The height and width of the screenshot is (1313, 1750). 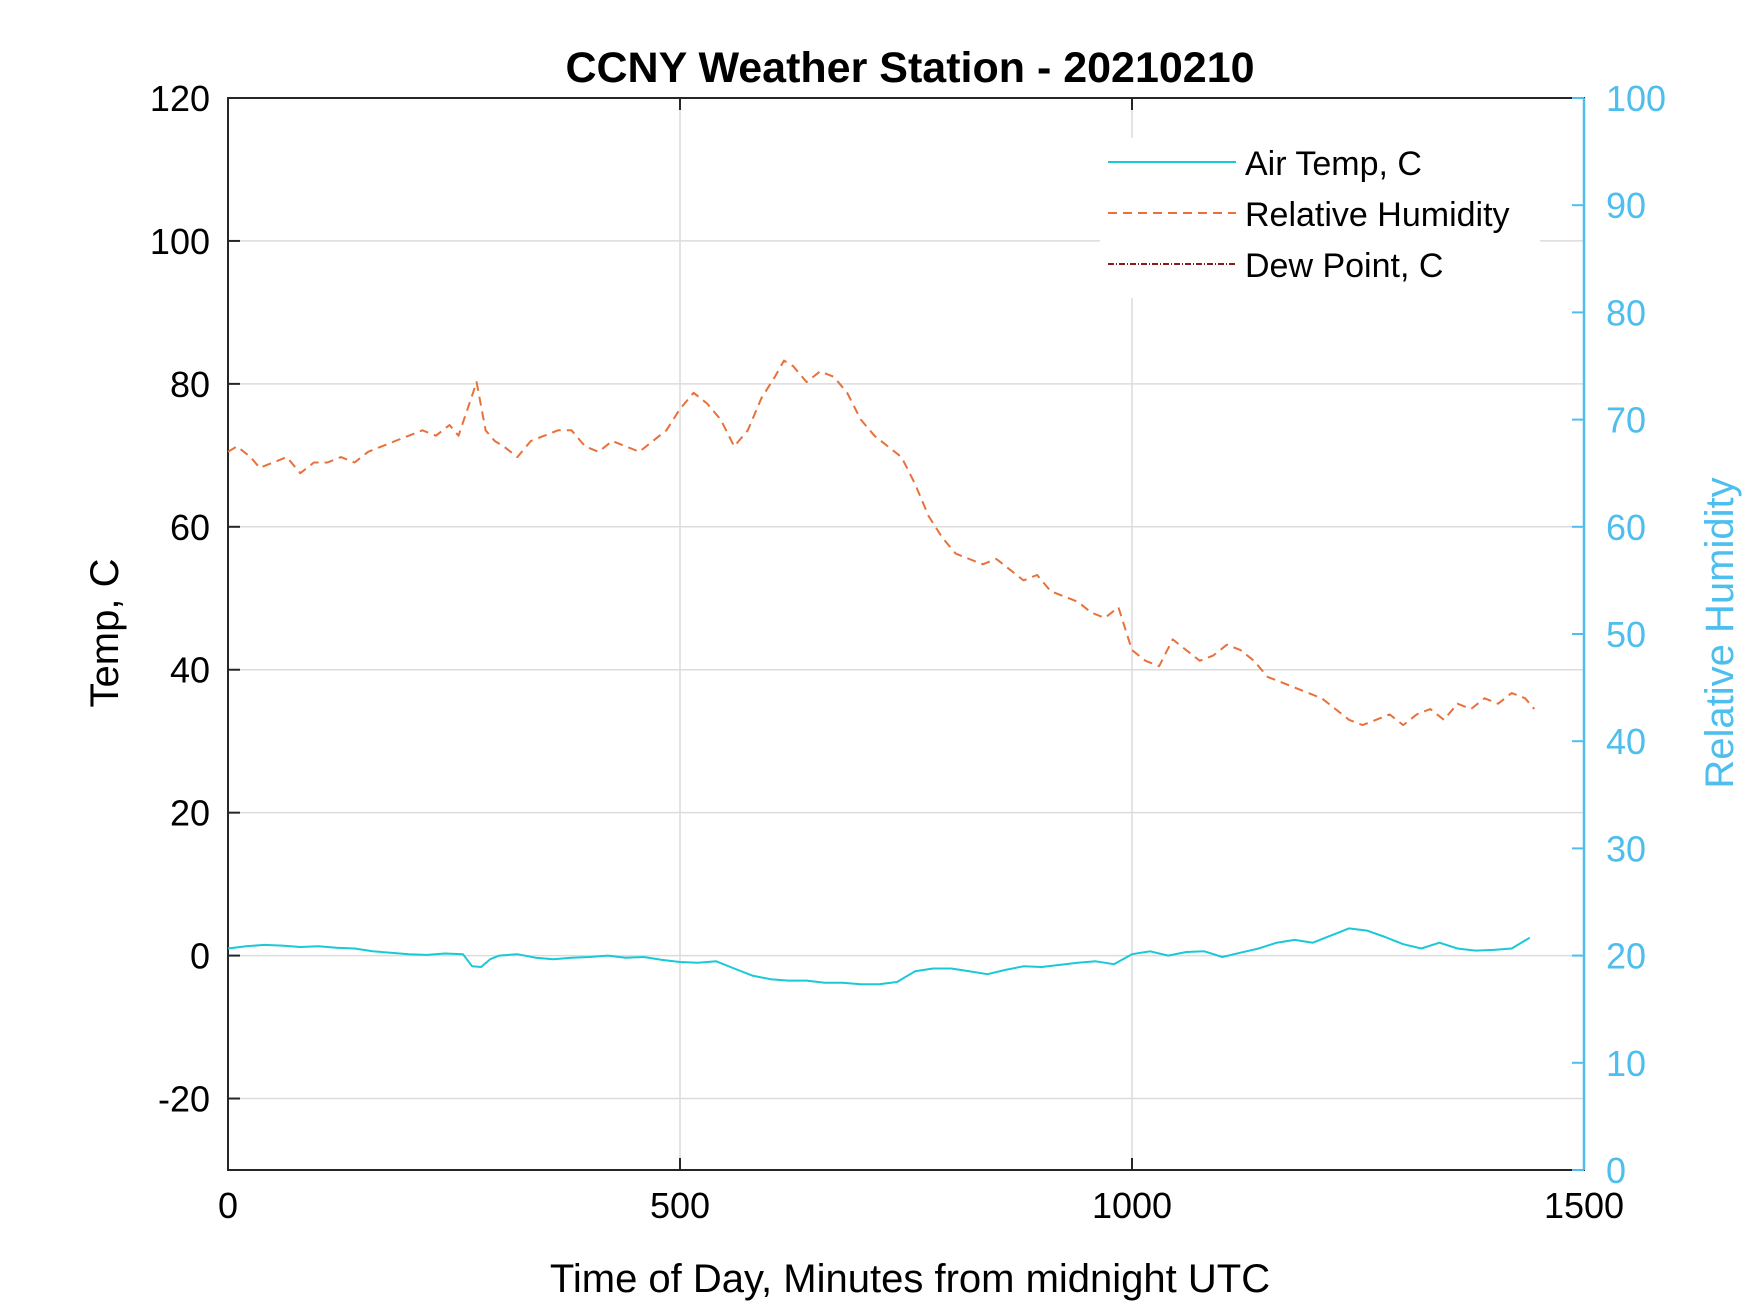 What do you see at coordinates (1333, 164) in the screenshot?
I see `legend-label-air-temp: Air Temp, C` at bounding box center [1333, 164].